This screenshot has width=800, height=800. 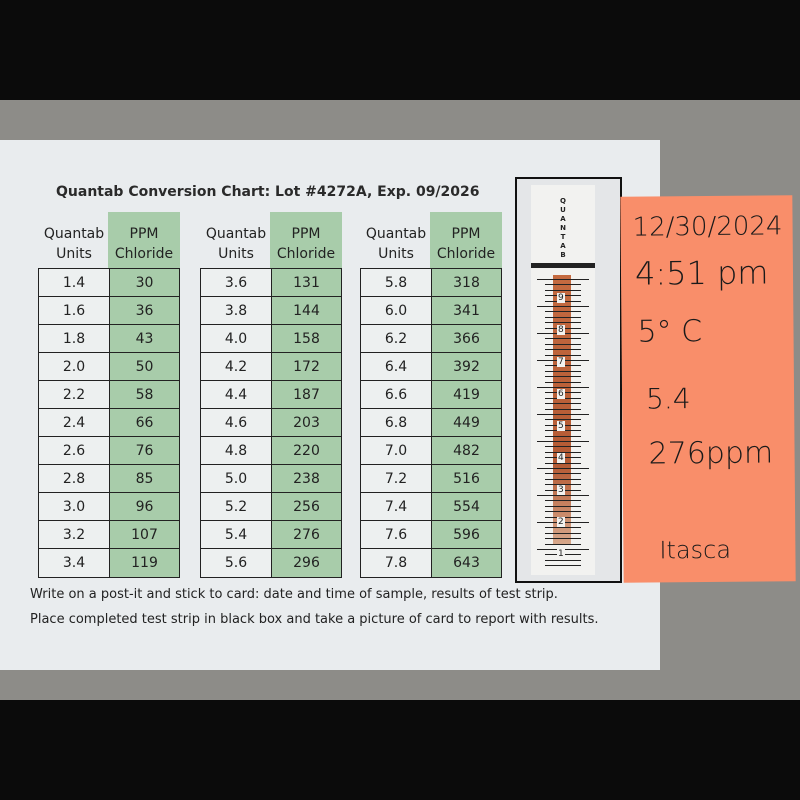 What do you see at coordinates (466, 478) in the screenshot?
I see `ppm-cell: 516` at bounding box center [466, 478].